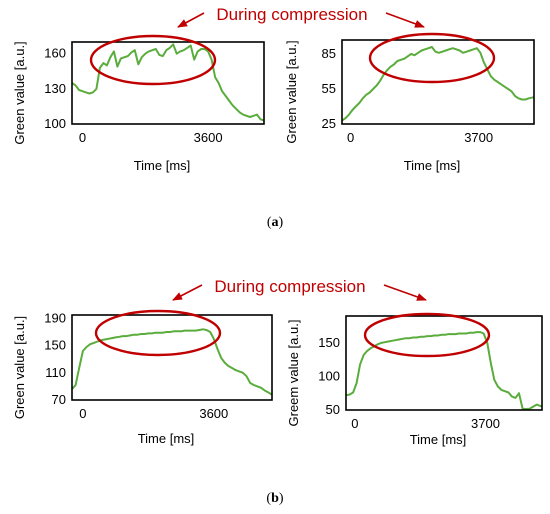 The image size is (550, 514). I want to click on chart-b-right: 50 100 150 0 3700 Time [ms] Greem value [a.u.], so click(414, 379).